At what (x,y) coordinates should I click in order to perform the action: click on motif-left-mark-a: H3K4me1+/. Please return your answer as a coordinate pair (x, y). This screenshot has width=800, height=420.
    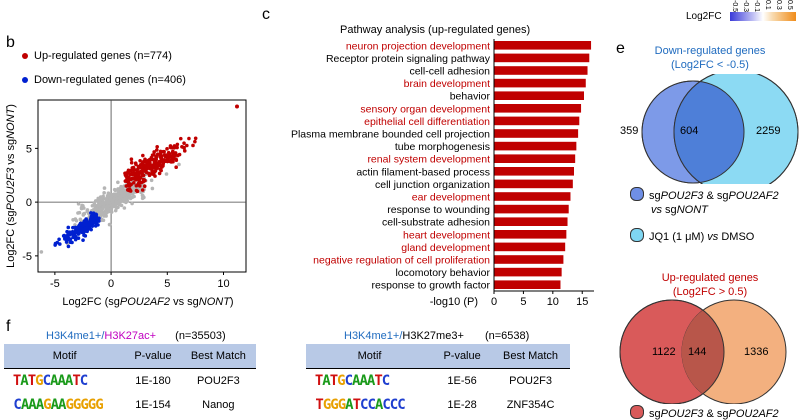
    Looking at the image, I should click on (75, 336).